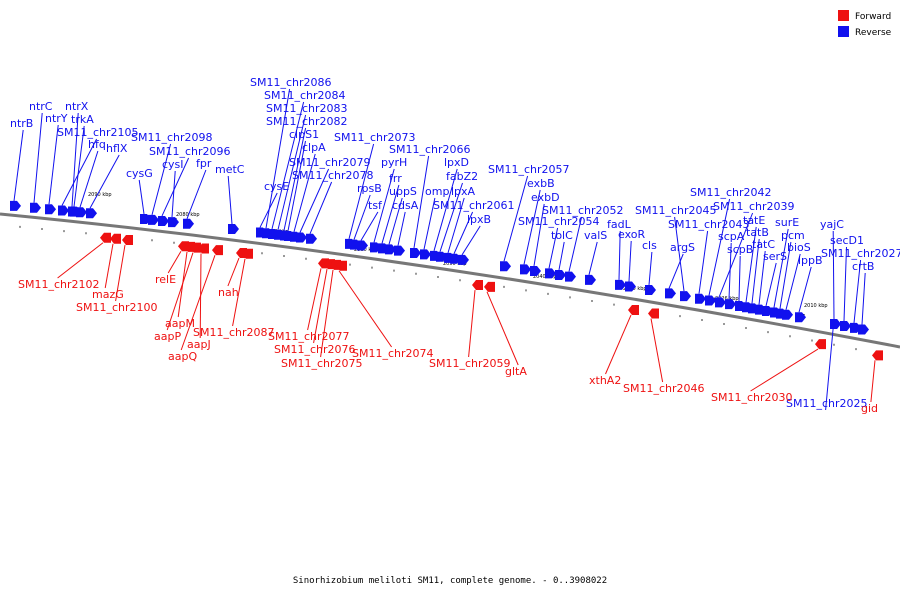 This screenshot has width=900, height=600. What do you see at coordinates (81, 212) in the screenshot?
I see `gene-hfq` at bounding box center [81, 212].